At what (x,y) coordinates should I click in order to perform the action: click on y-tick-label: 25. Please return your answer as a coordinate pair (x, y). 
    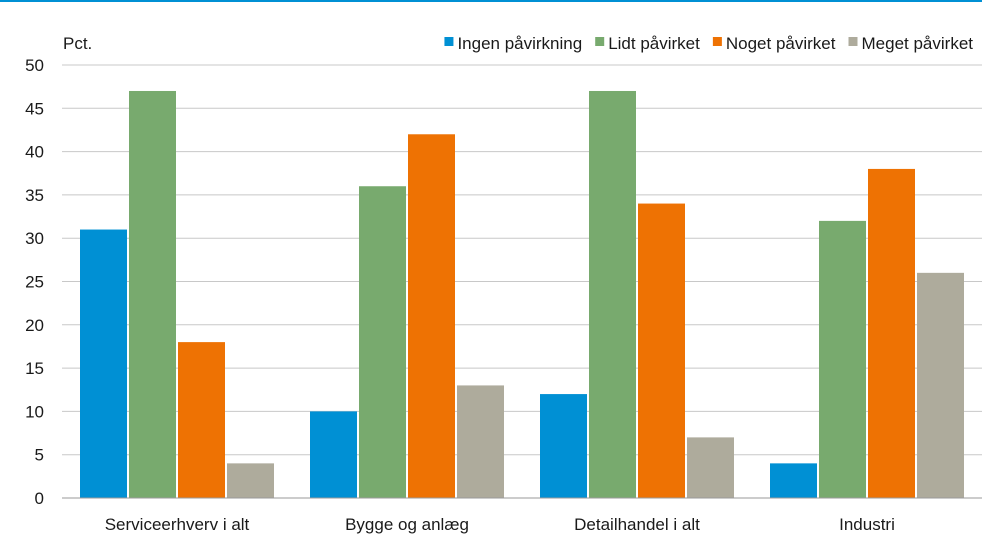
    Looking at the image, I should click on (34, 282).